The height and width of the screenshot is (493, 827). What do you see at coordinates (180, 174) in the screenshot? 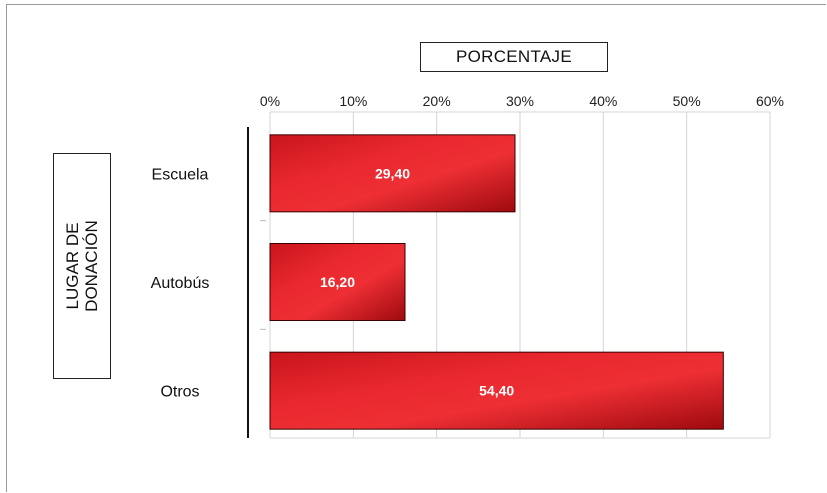
I see `category-label: Escuela` at bounding box center [180, 174].